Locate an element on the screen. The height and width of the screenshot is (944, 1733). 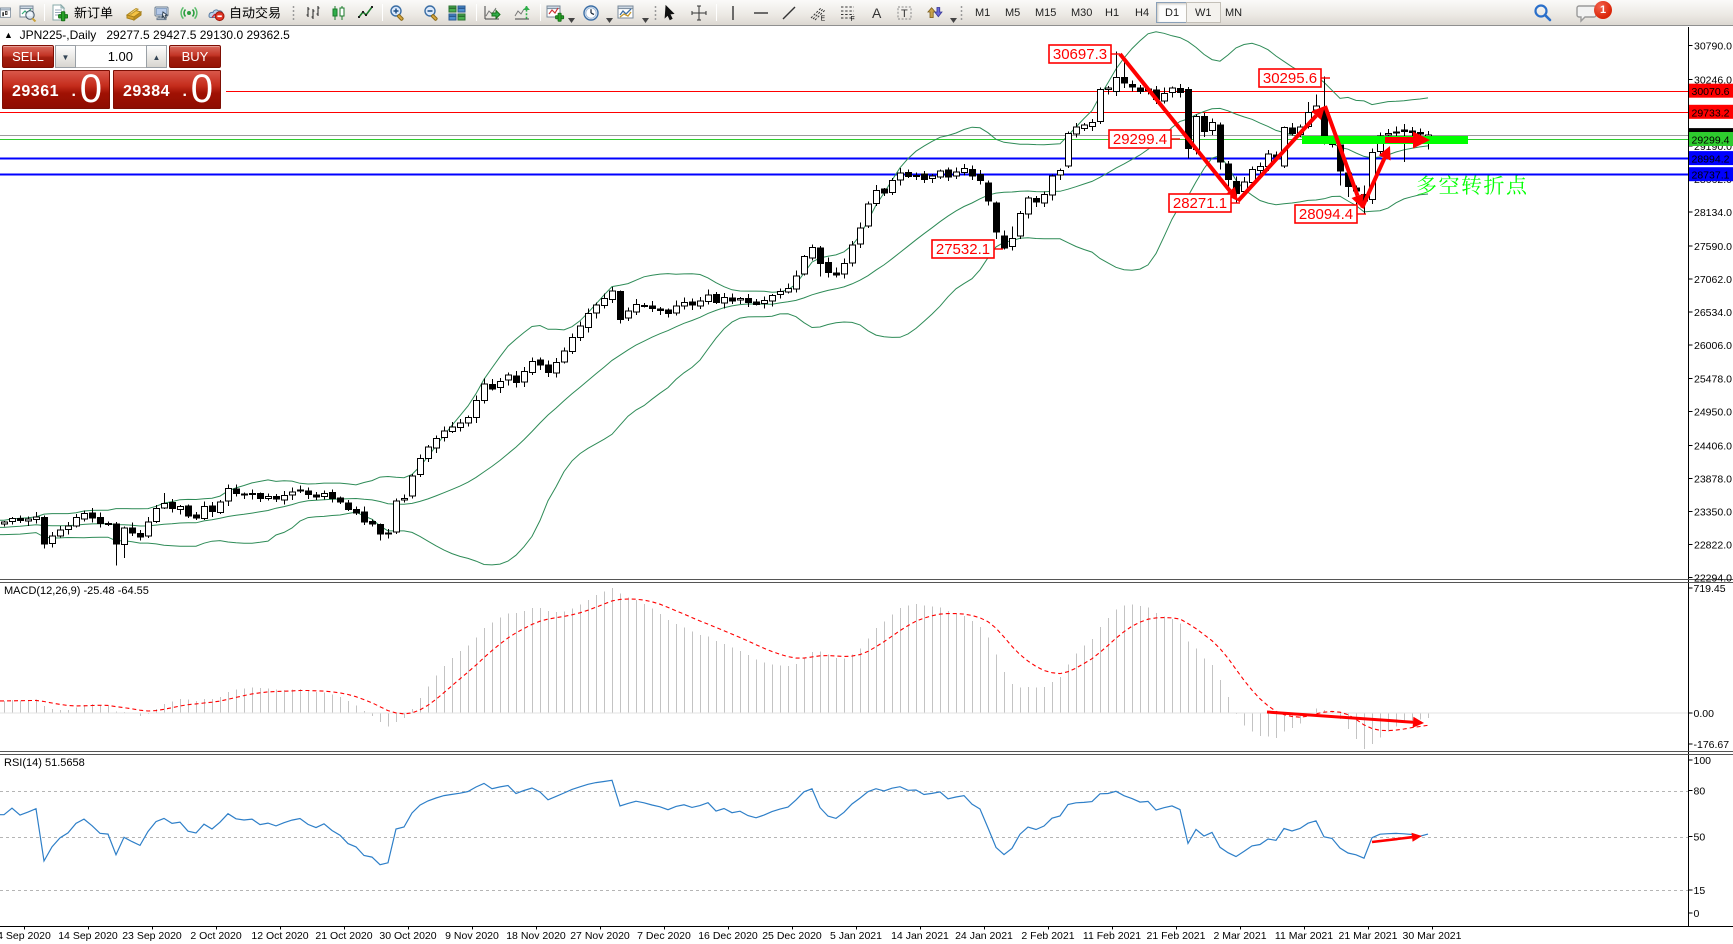
one-click-trade-panel: SELL ▼ 1.00 ▲ BUY 29361. 0 29384. 0 is located at coordinates (113, 77).